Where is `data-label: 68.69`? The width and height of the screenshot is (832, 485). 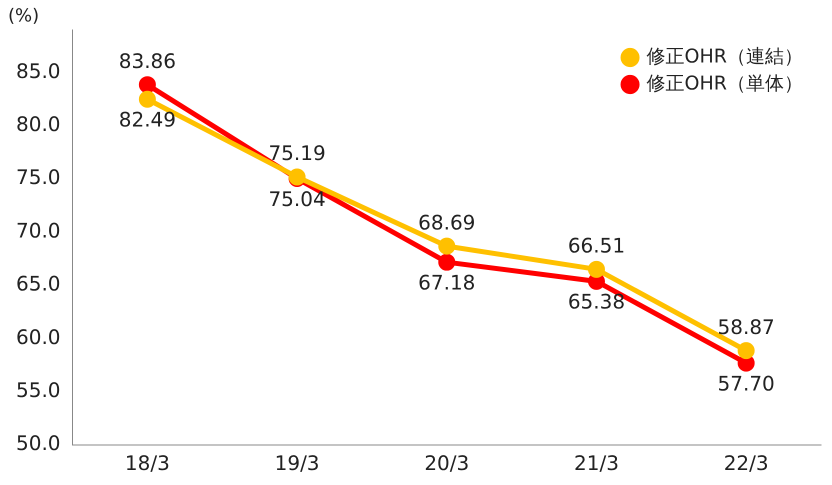 data-label: 68.69 is located at coordinates (447, 222).